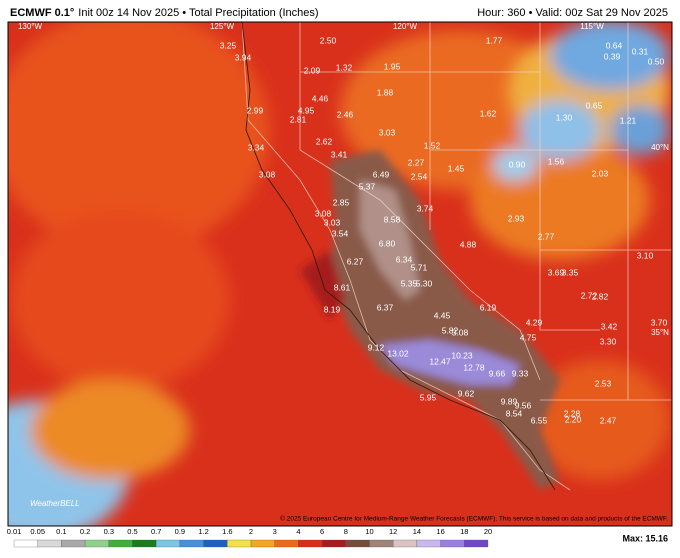  Describe the element at coordinates (609, 326) in the screenshot. I see `point-value: 3.42` at that location.